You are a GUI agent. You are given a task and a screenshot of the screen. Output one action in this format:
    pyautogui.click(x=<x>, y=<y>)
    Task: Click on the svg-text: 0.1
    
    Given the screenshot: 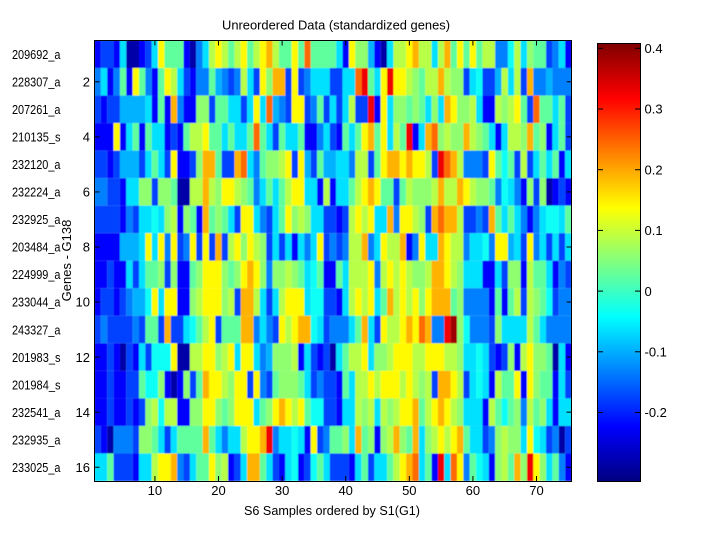 What is the action you would take?
    pyautogui.click(x=654, y=230)
    